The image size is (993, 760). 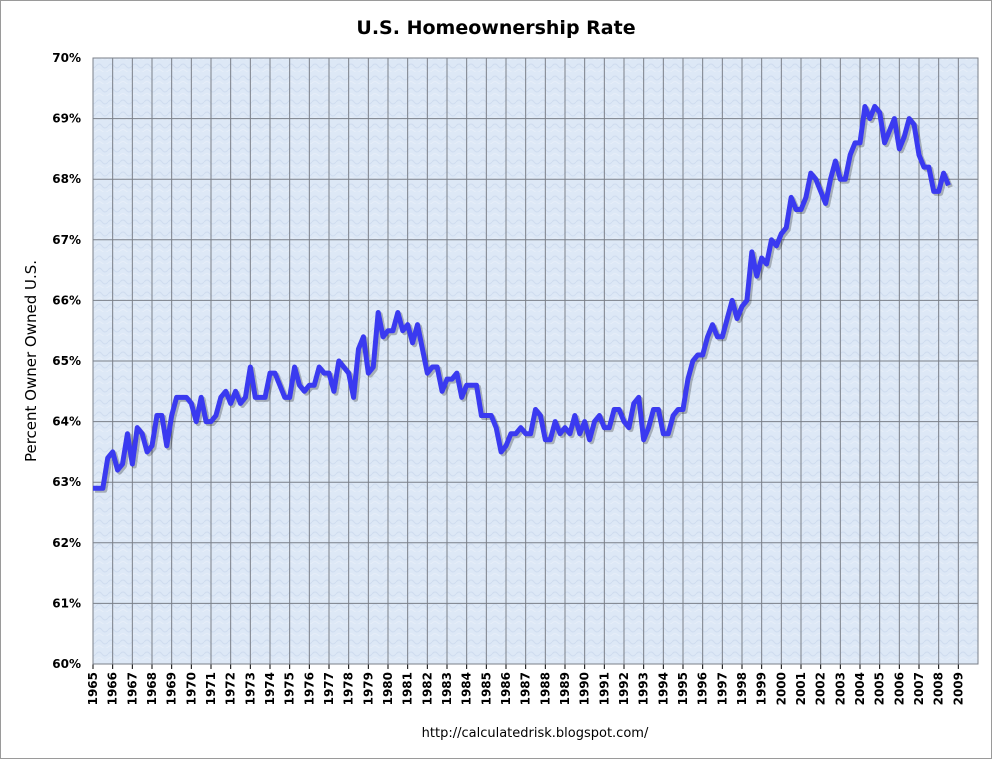 What do you see at coordinates (66, 543) in the screenshot?
I see `y-tick-label: 62%` at bounding box center [66, 543].